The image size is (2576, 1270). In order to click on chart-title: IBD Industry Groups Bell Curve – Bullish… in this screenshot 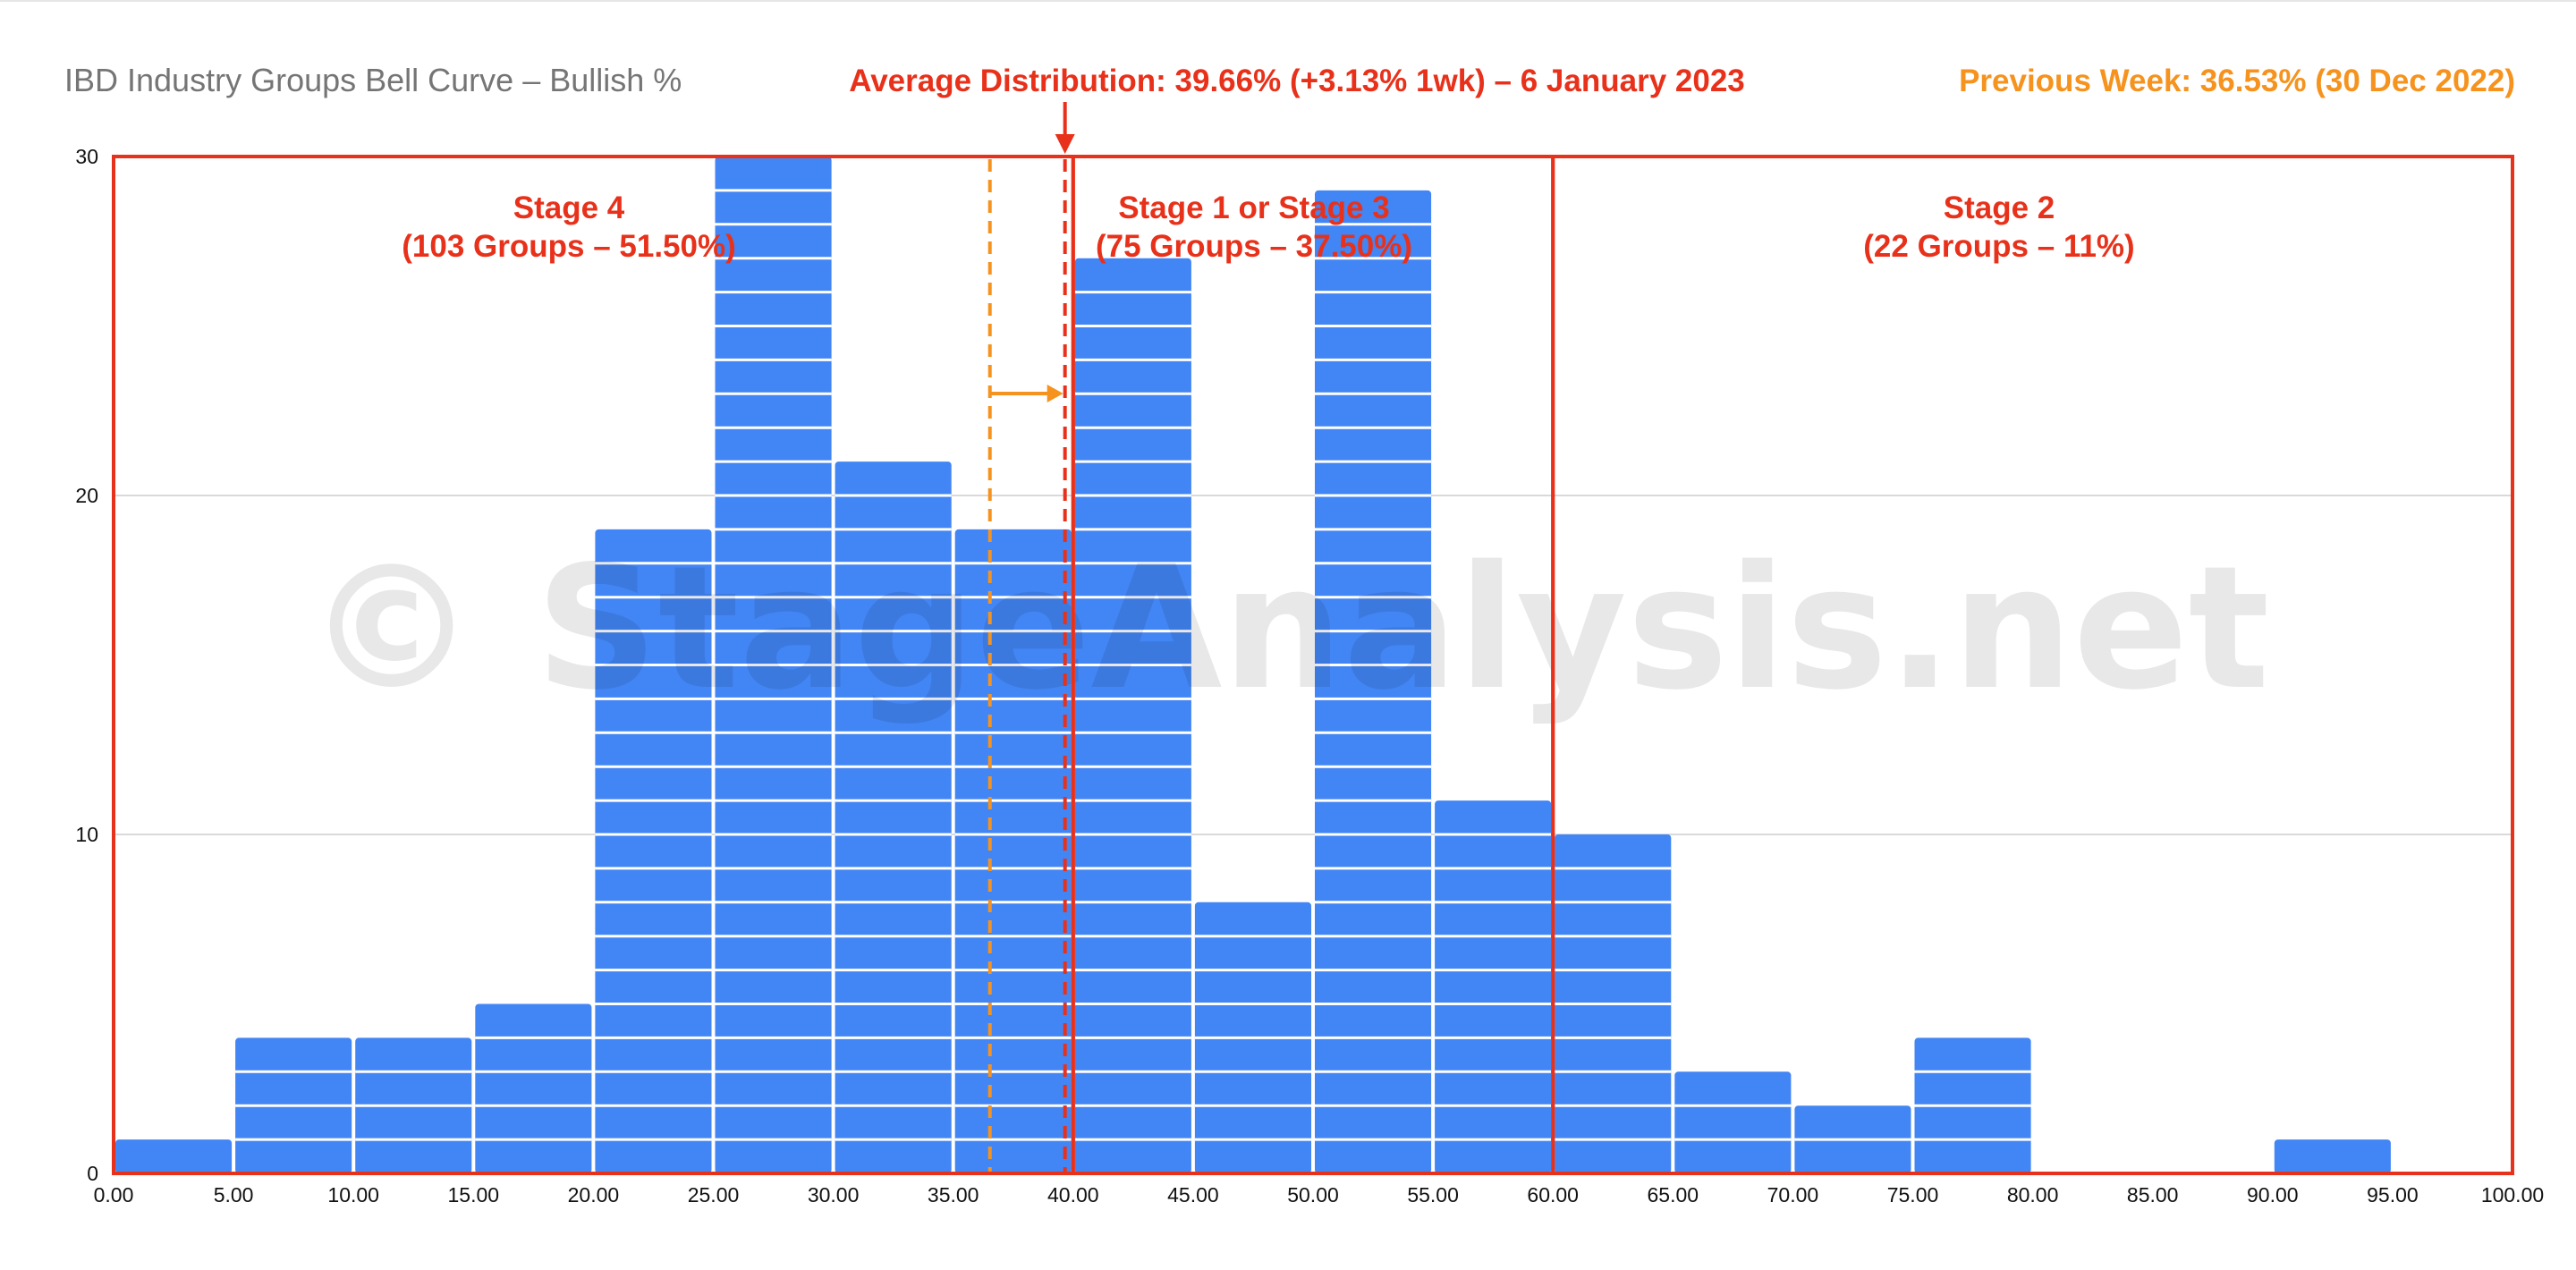, I will do `click(373, 80)`.